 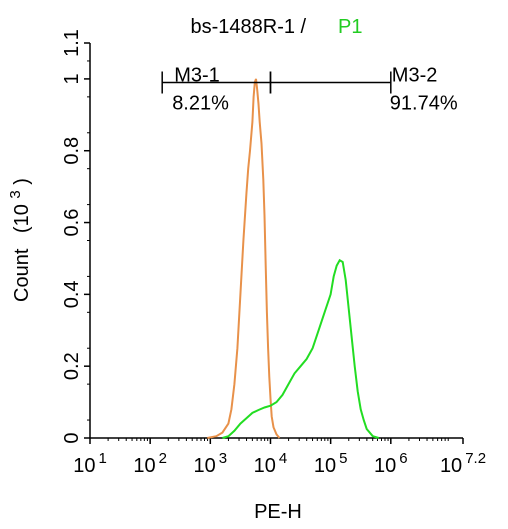 I want to click on y-tick-label: 0.4, so click(x=72, y=294).